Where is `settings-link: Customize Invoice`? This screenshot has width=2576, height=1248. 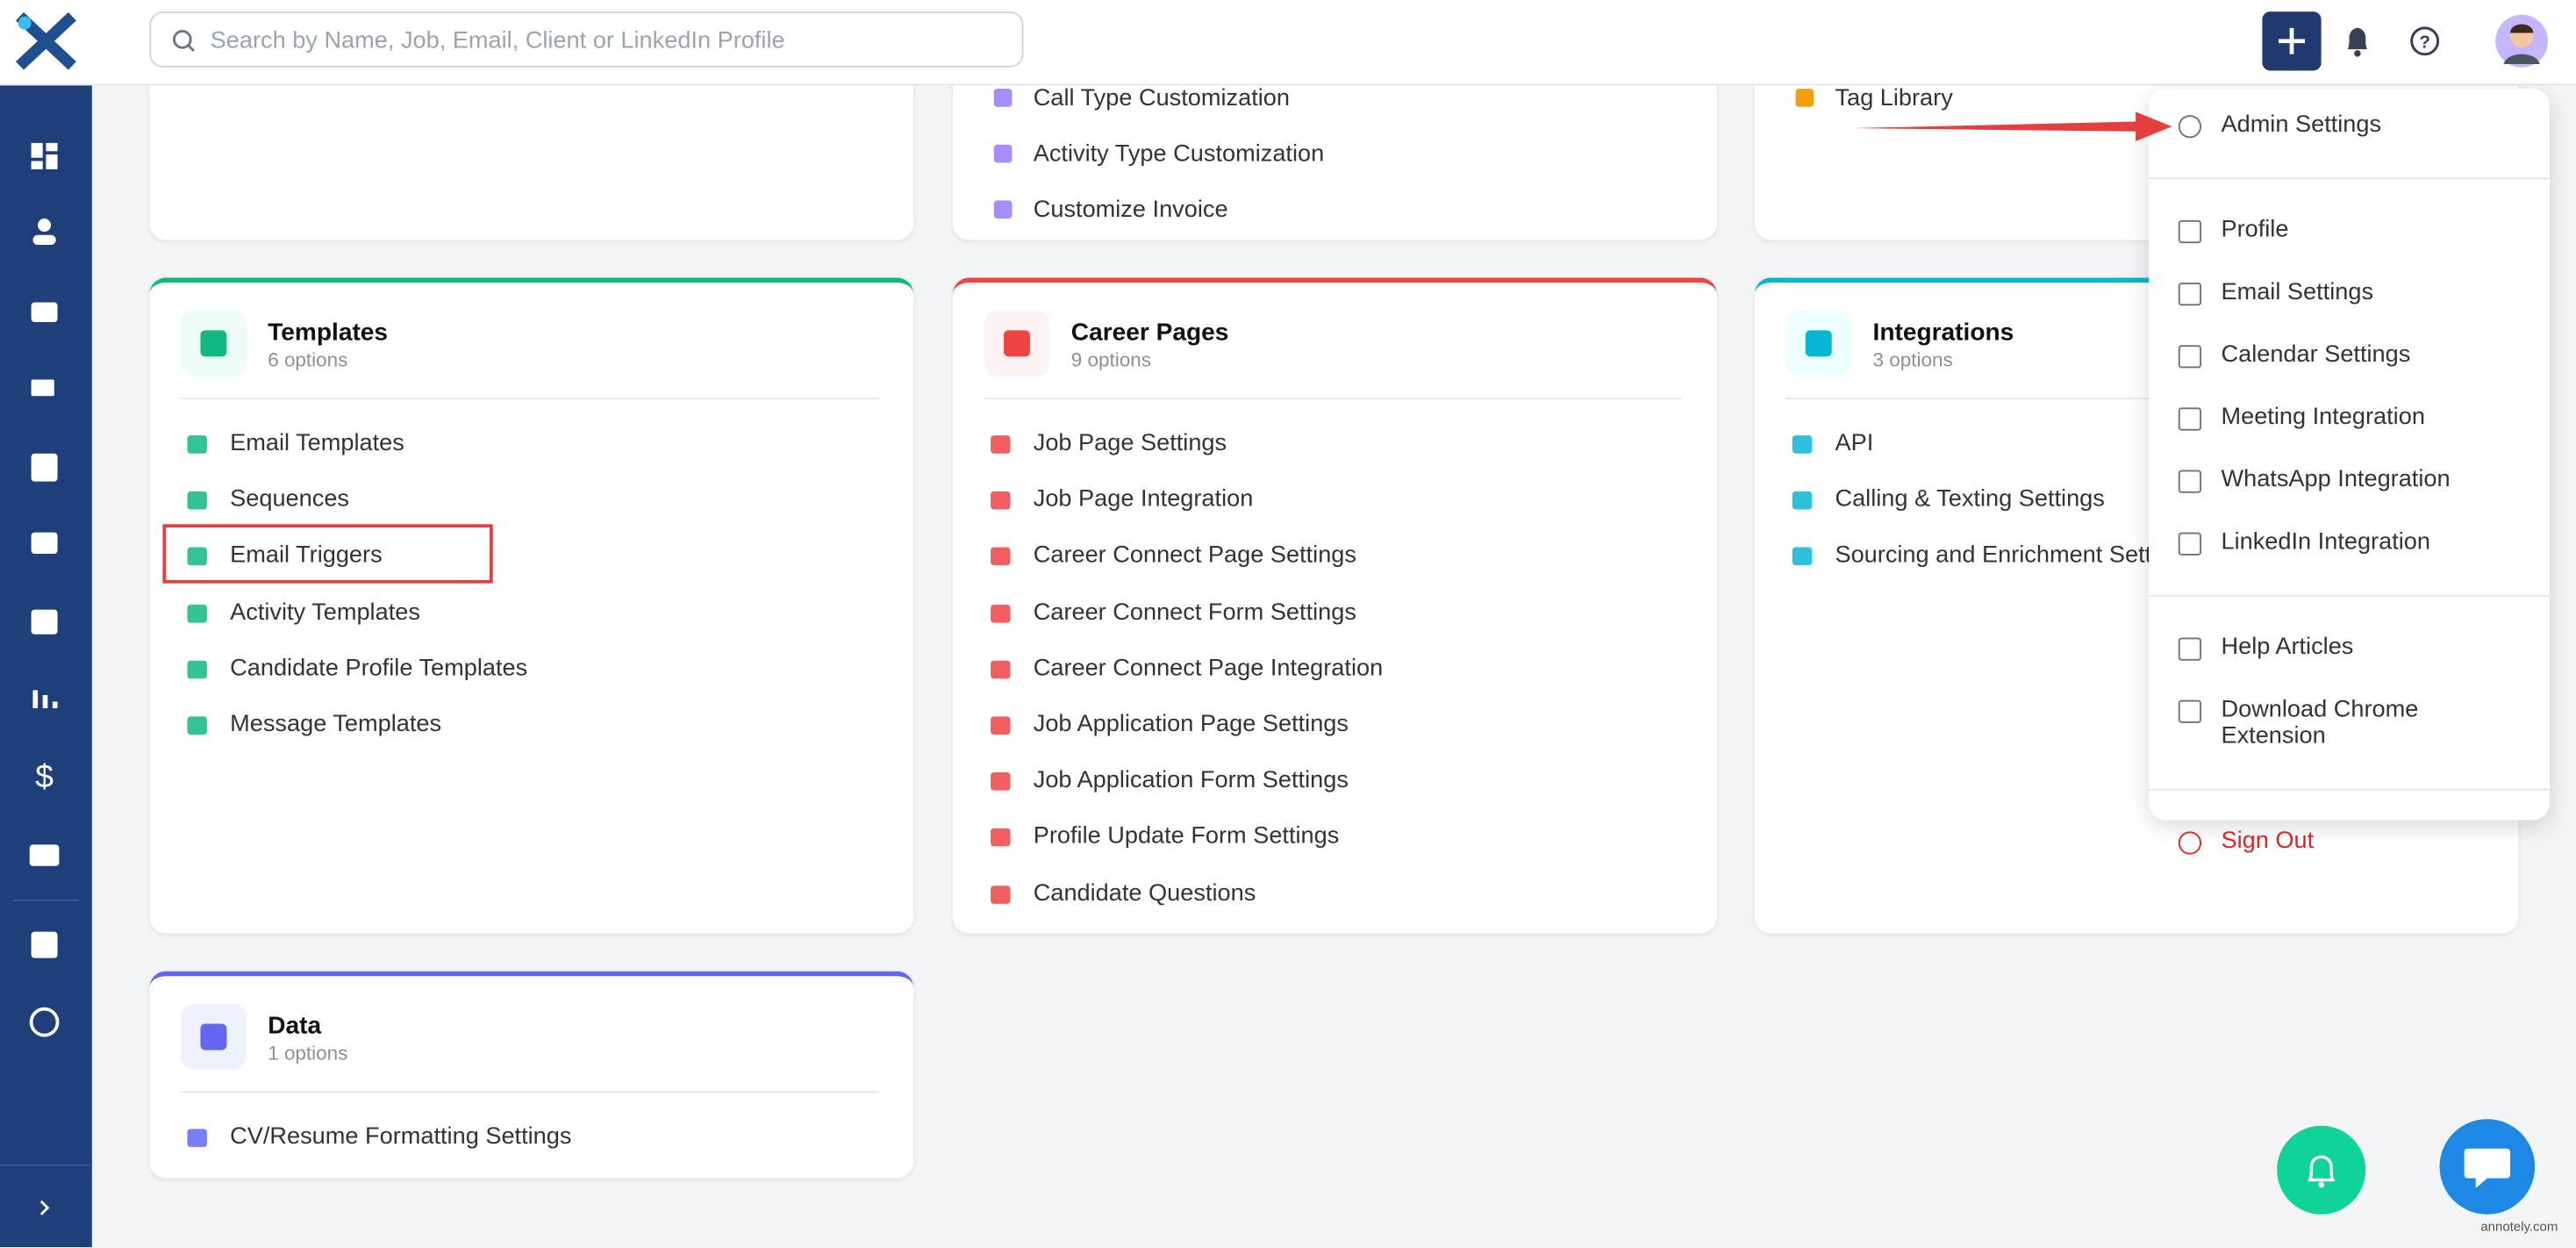 settings-link: Customize Invoice is located at coordinates (1130, 211).